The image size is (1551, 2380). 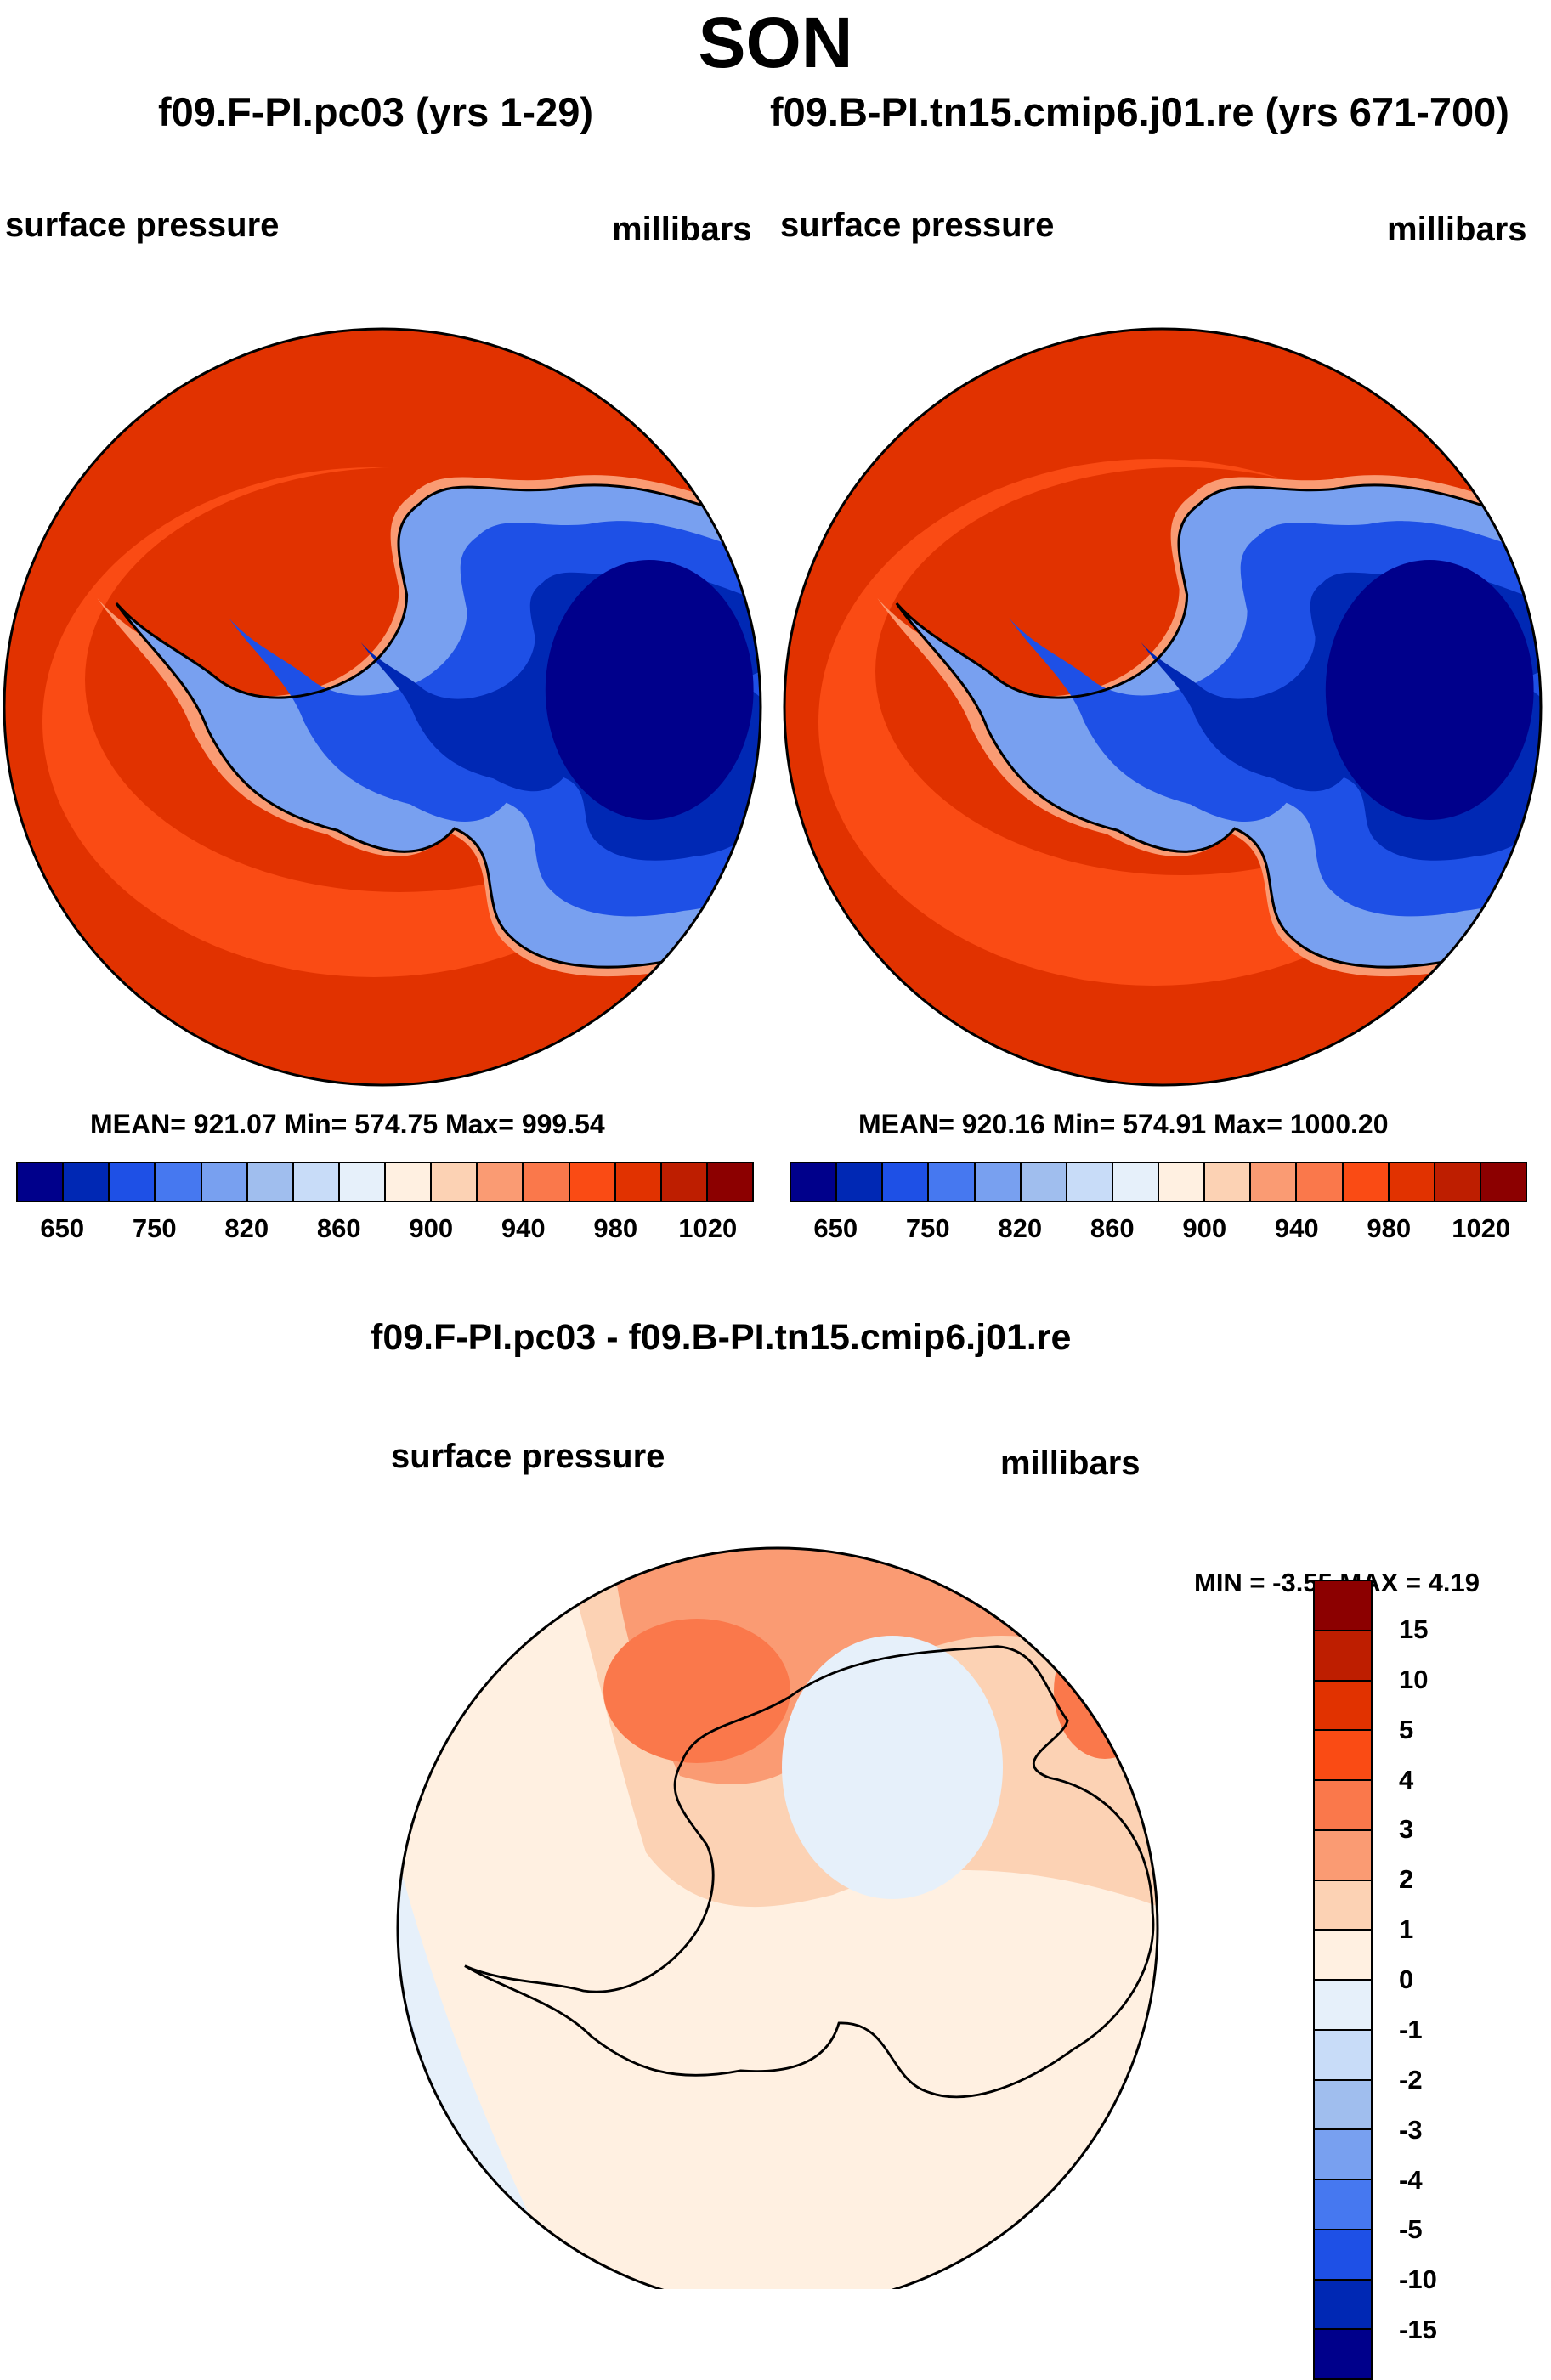 What do you see at coordinates (1414, 1679) in the screenshot?
I see `colorbar-tick-label: 10` at bounding box center [1414, 1679].